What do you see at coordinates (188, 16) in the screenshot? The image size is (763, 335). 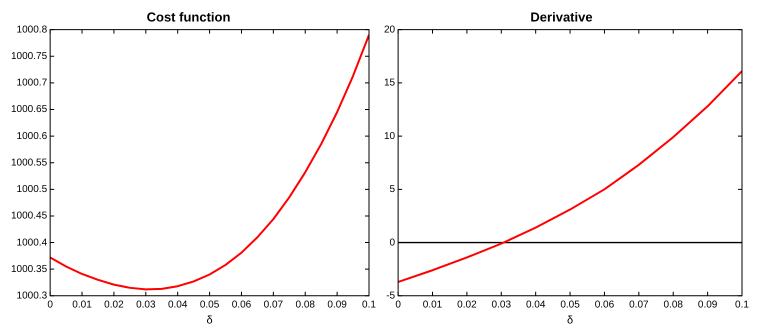 I see `chart-title: Cost function` at bounding box center [188, 16].